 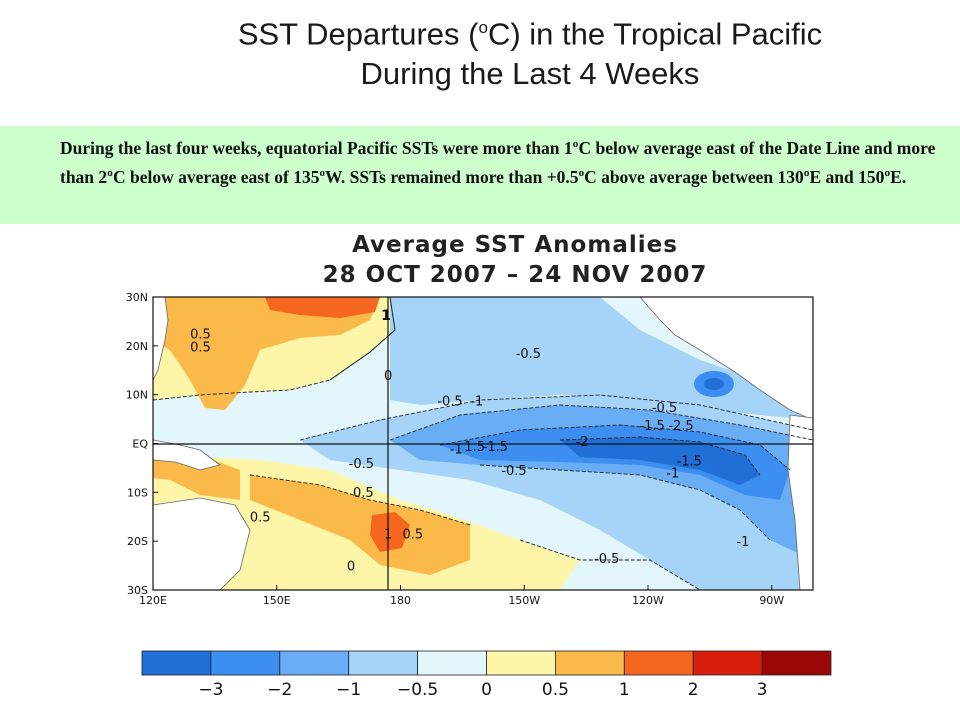 What do you see at coordinates (386, 316) in the screenshot?
I see `date-line-contour-label: 1` at bounding box center [386, 316].